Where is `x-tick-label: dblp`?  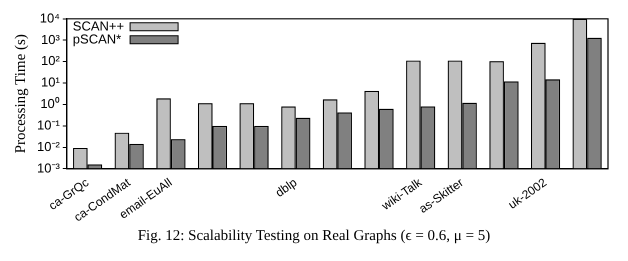
x-tick-label: dblp is located at coordinates (286, 187).